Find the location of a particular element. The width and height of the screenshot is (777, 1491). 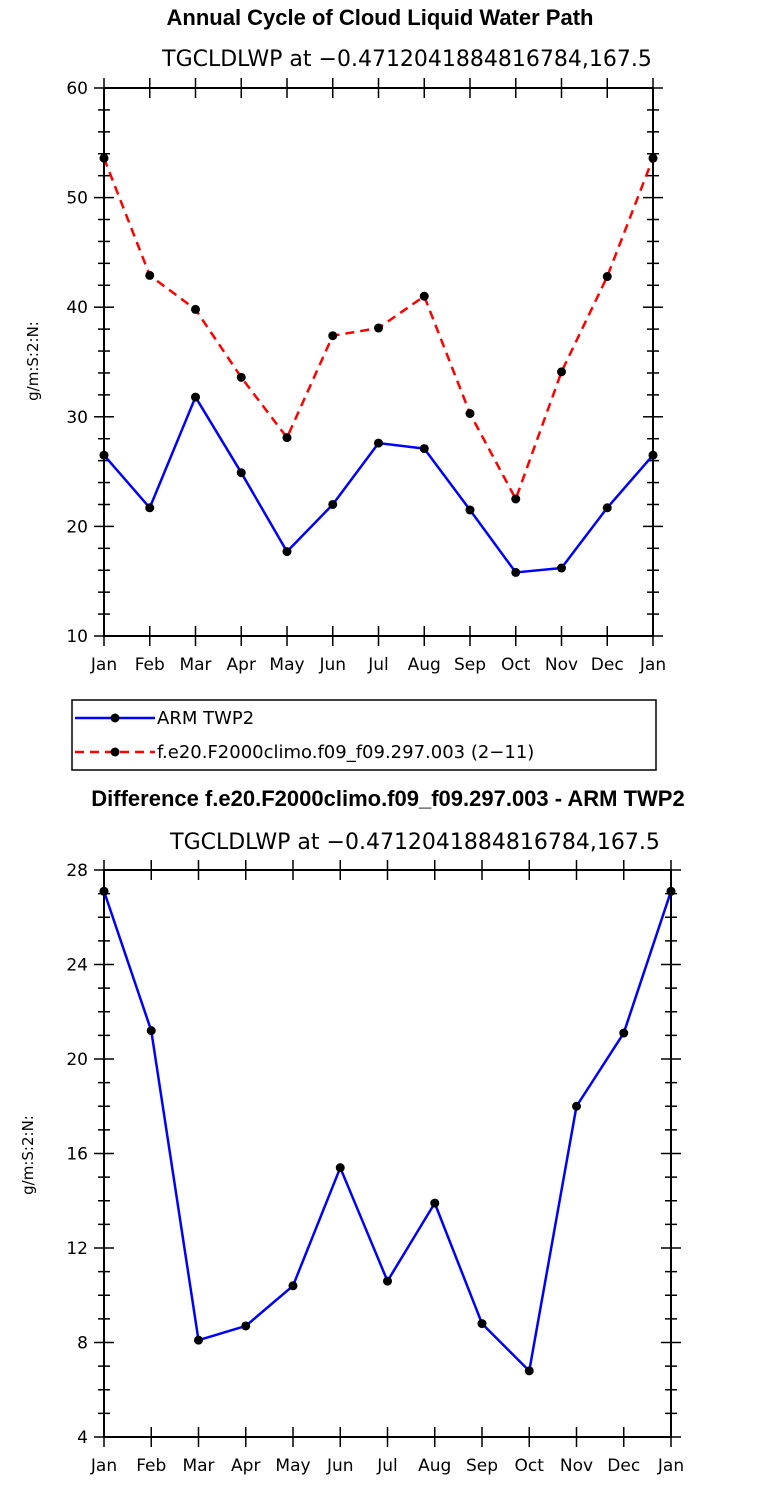

chart-subtitle: TGCLDLWP at −0.4712041884816784,167.5 is located at coordinates (406, 59).